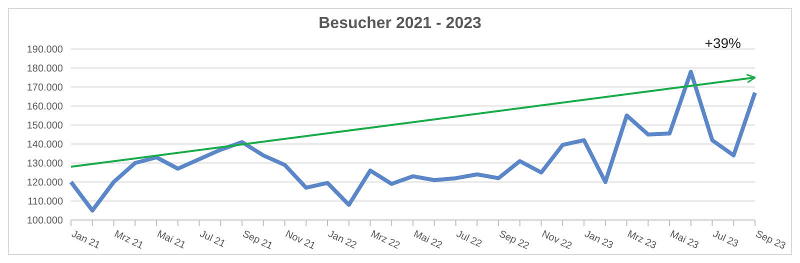 The image size is (800, 263). Describe the element at coordinates (129, 240) in the screenshot. I see `x-tick-label: Mrz 21` at that location.